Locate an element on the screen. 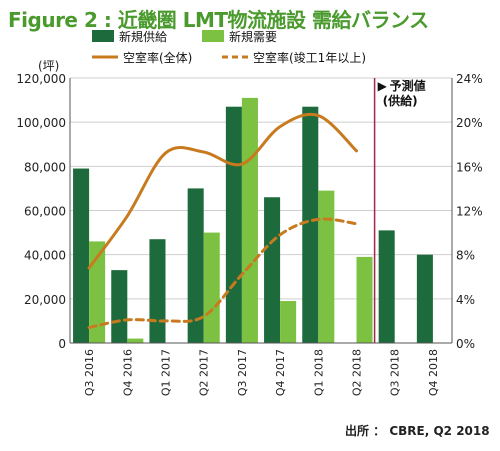 The height and width of the screenshot is (451, 500). x-tick-label: Q1 2017 is located at coordinates (166, 372).